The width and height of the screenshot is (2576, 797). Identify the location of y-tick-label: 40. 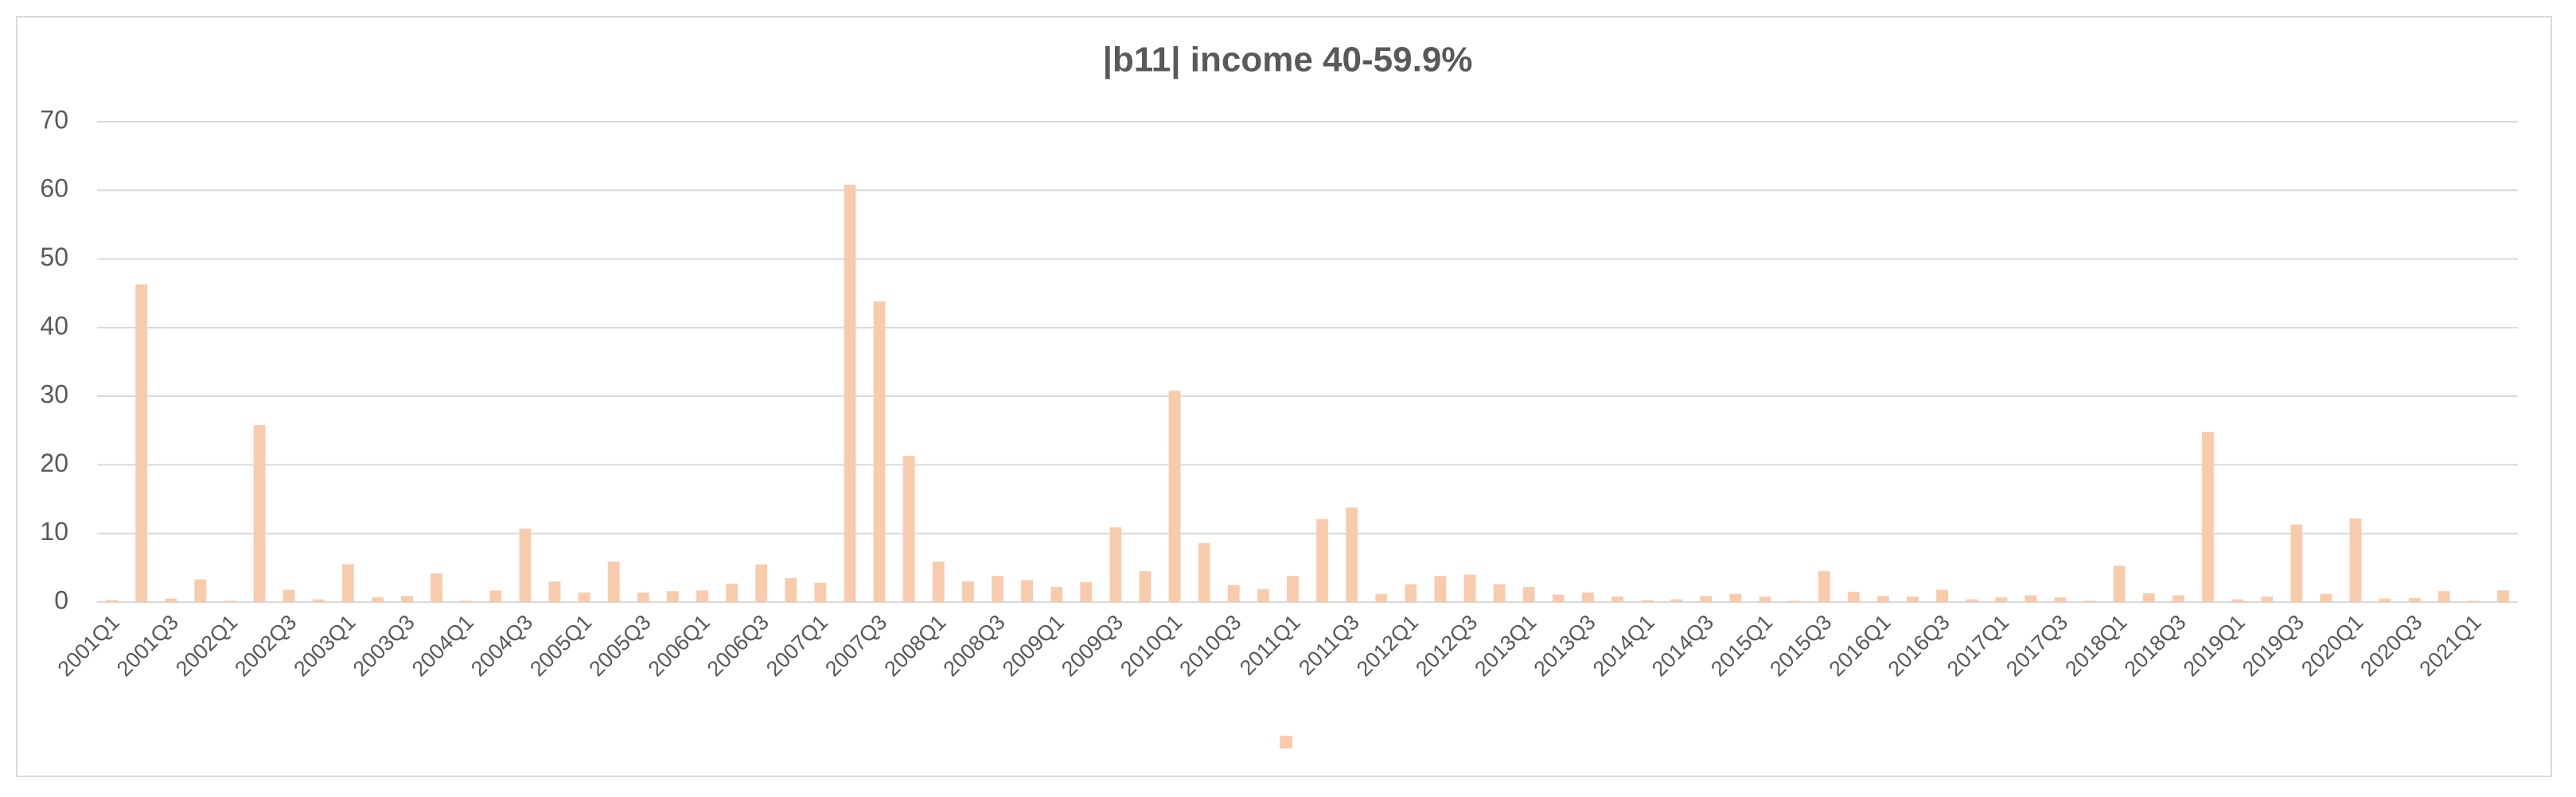
(54, 325).